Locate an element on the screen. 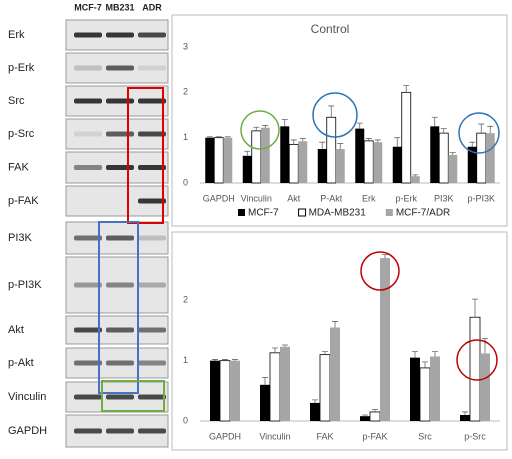  legend-swatch is located at coordinates (302, 212).